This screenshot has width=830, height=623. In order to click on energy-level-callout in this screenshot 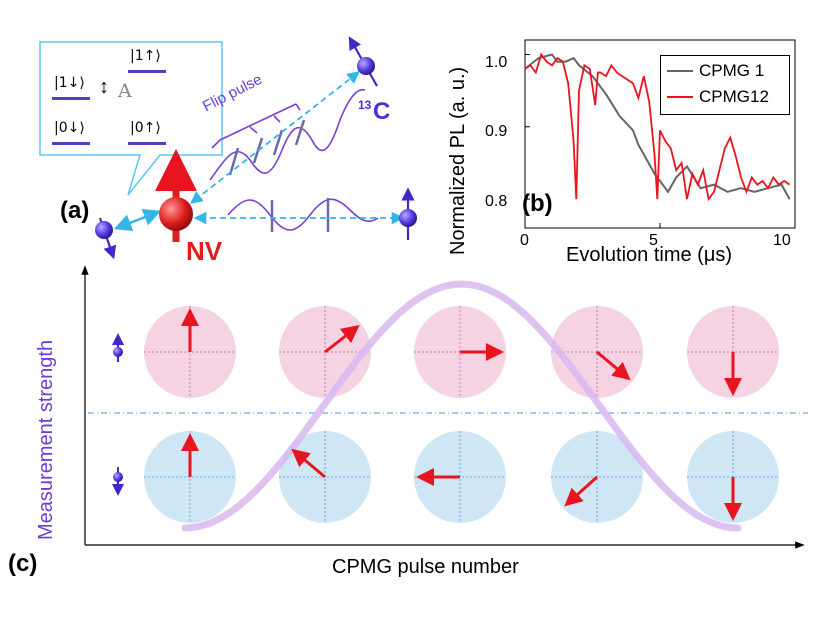, I will do `click(131, 118)`.